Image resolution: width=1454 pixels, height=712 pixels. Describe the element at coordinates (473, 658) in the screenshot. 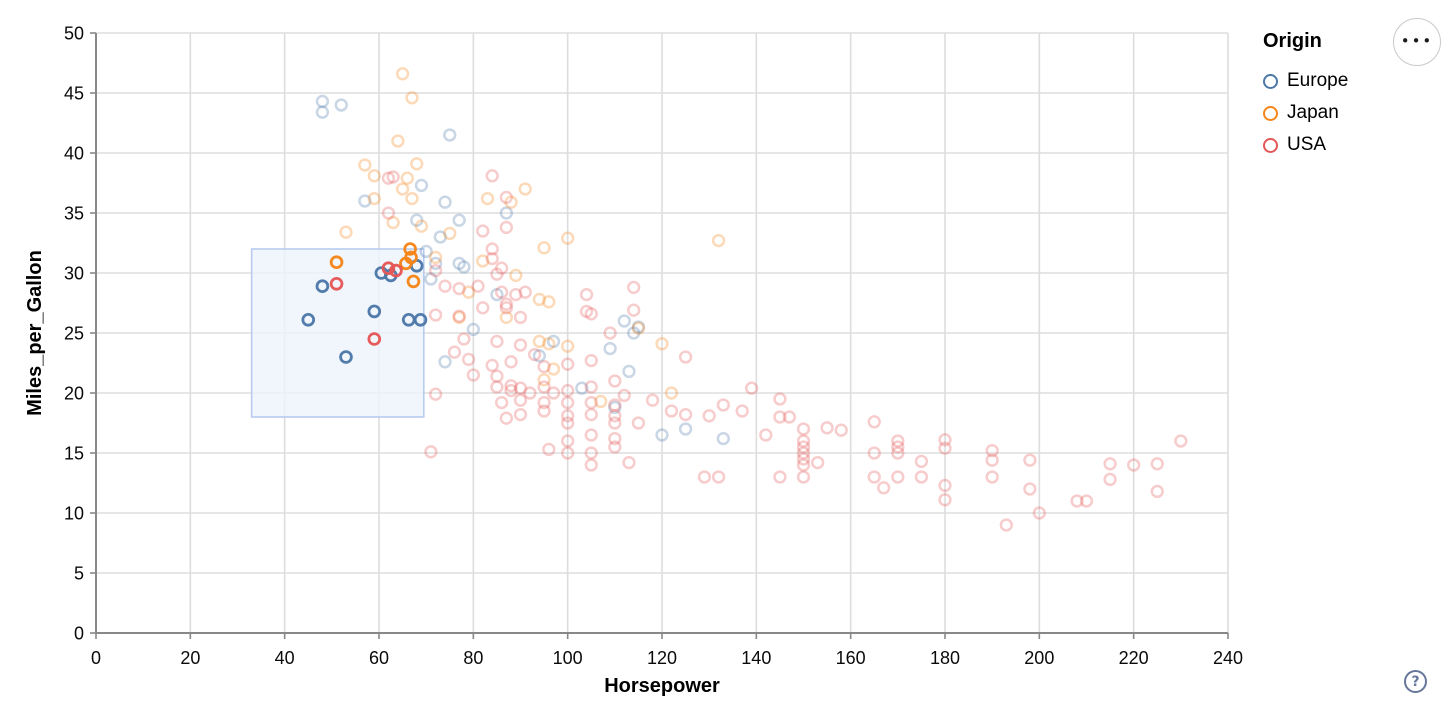

I see `x-tick-label: 80` at that location.